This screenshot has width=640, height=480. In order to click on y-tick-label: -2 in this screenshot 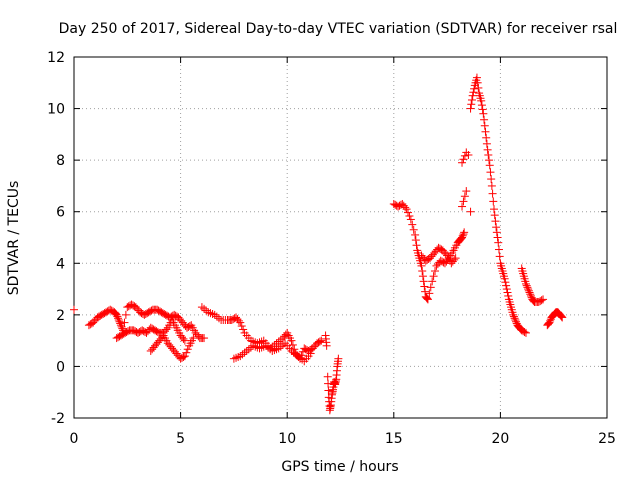, I will do `click(58, 419)`.